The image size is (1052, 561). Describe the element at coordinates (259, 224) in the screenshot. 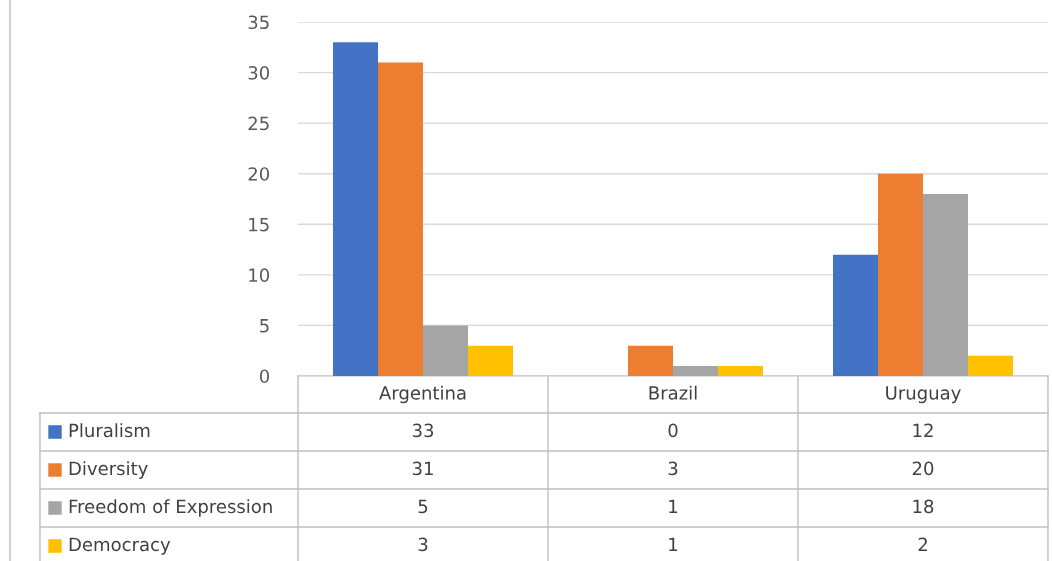

I see `y-tick-label: 15` at that location.